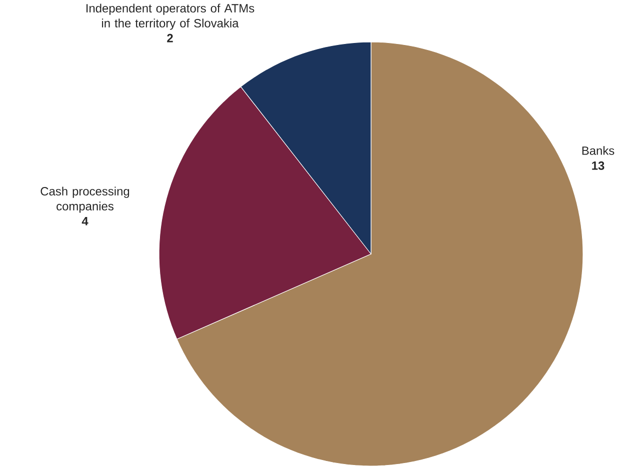  What do you see at coordinates (170, 17) in the screenshot?
I see `slice-label: Independent operators of ATMs in the territory of Slovakia` at bounding box center [170, 17].